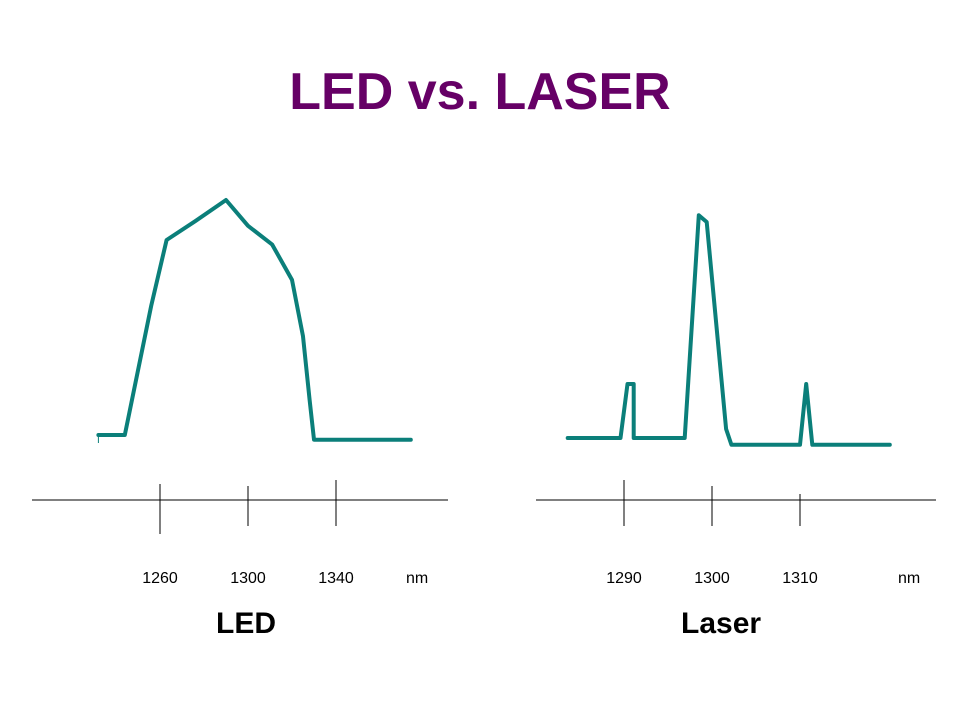 The width and height of the screenshot is (960, 720). I want to click on laser-tick-label-1290: 1290, so click(624, 578).